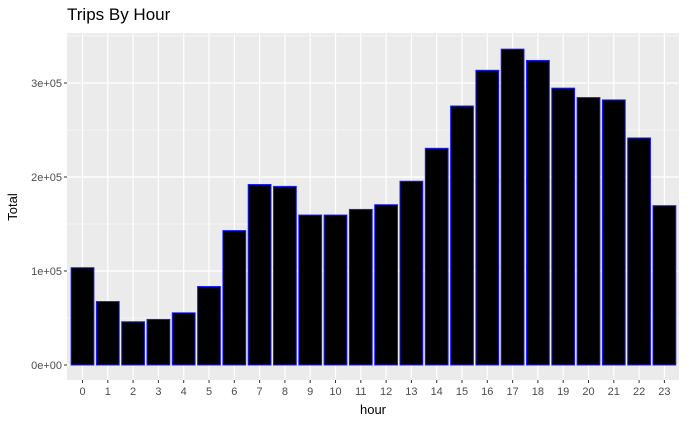 Image resolution: width=689 pixels, height=425 pixels. What do you see at coordinates (260, 392) in the screenshot?
I see `x-tick-label: 7` at bounding box center [260, 392].